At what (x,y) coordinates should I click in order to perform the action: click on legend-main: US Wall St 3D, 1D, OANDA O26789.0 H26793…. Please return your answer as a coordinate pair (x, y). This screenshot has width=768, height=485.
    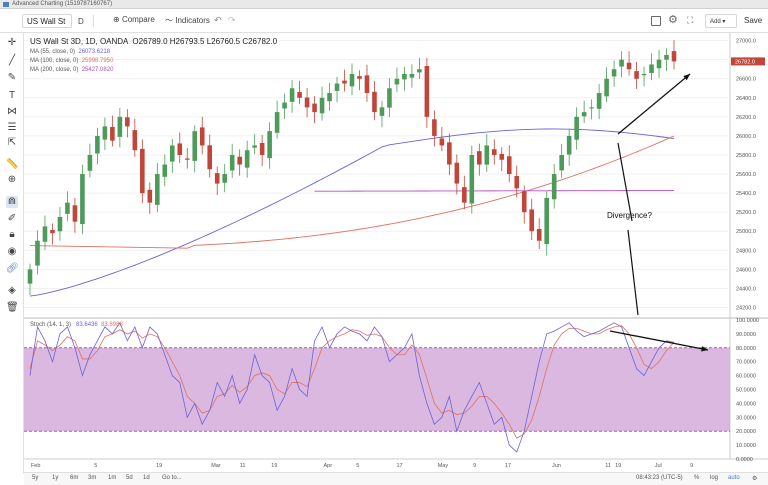
    Looking at the image, I should click on (195, 42).